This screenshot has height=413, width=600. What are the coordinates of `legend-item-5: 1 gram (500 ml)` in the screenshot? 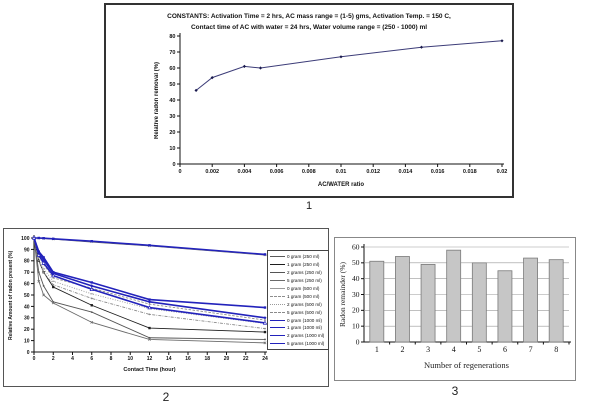 It's located at (298, 296).